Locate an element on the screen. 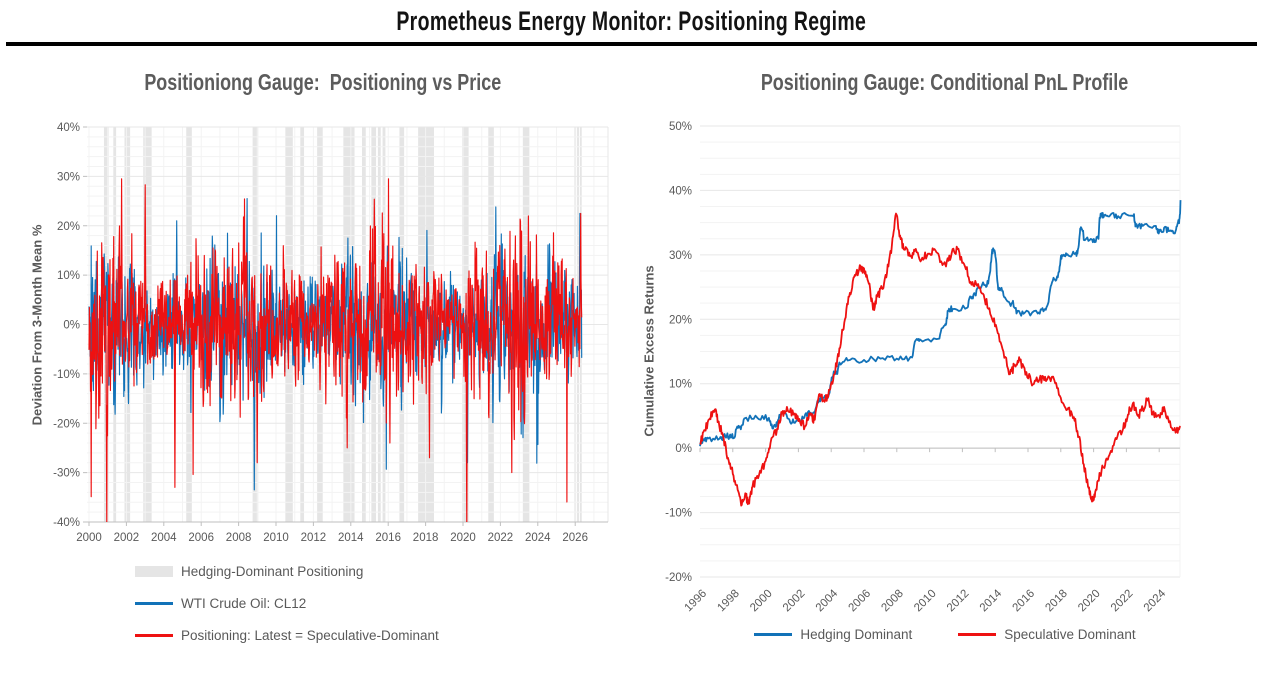 The width and height of the screenshot is (1263, 677). legend-item-wti: WTI Crude Oil: CL12 is located at coordinates (287, 603).